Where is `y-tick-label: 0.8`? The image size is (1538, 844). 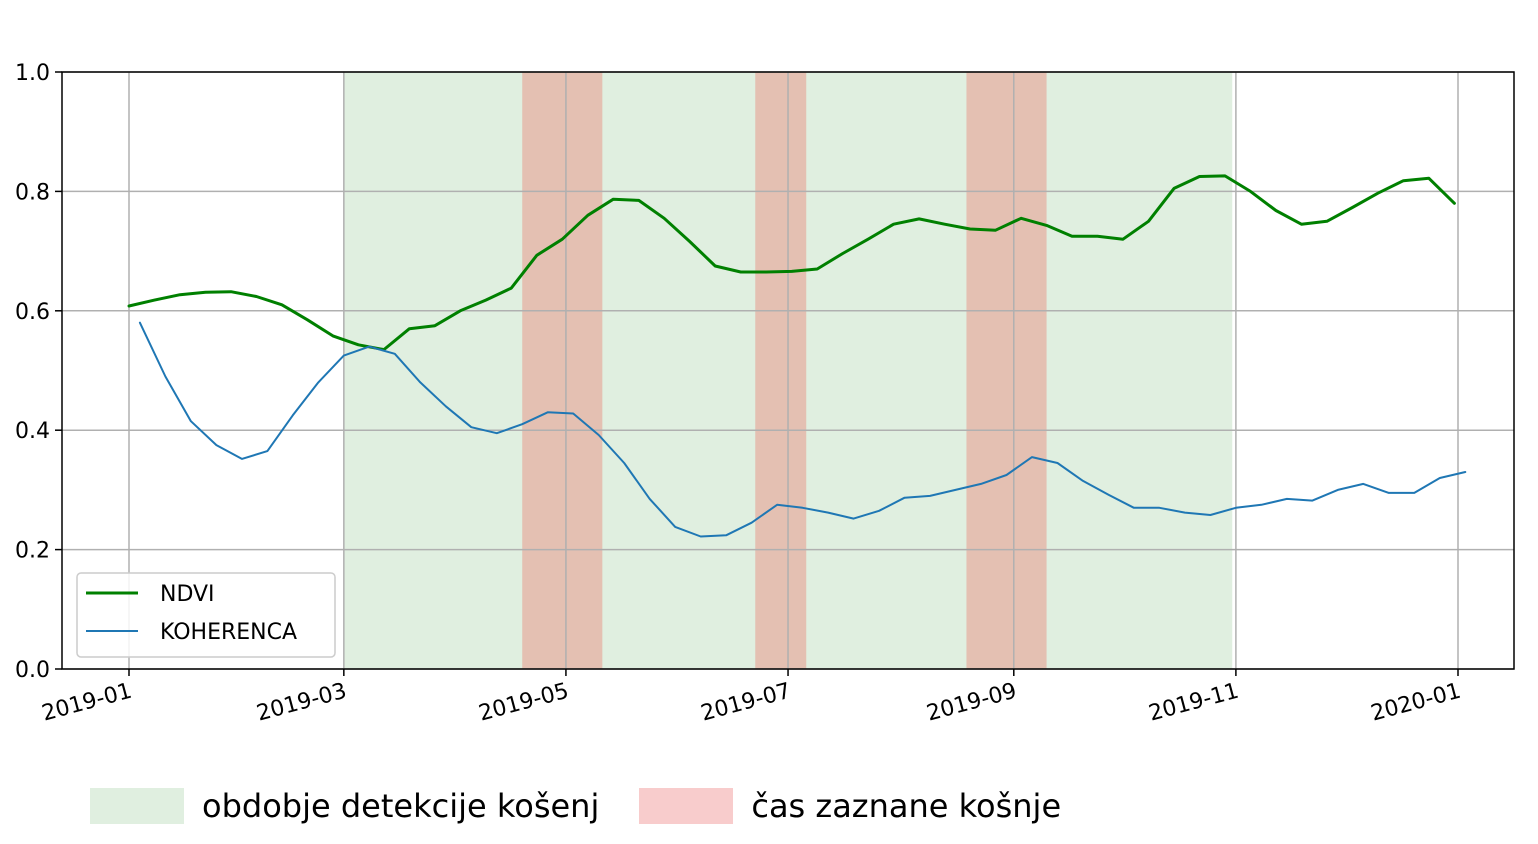
y-tick-label: 0.8 is located at coordinates (32, 192).